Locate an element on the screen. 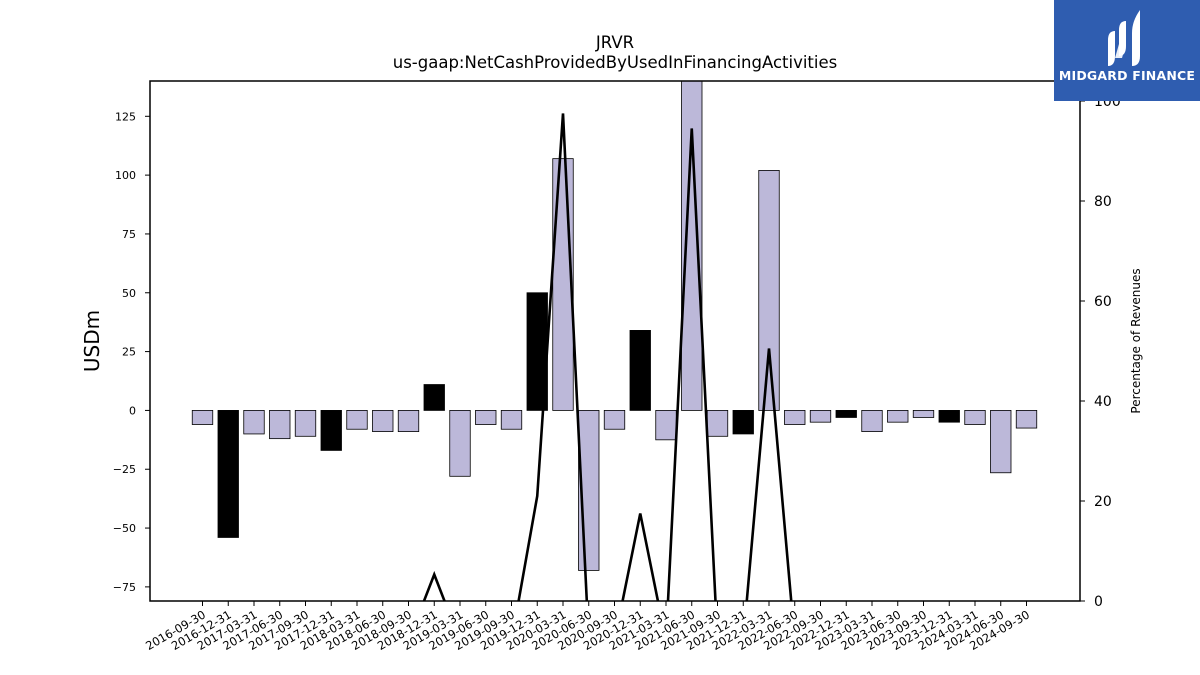 Image resolution: width=1200 pixels, height=675 pixels. y-tick-label: 100 is located at coordinates (125, 175).